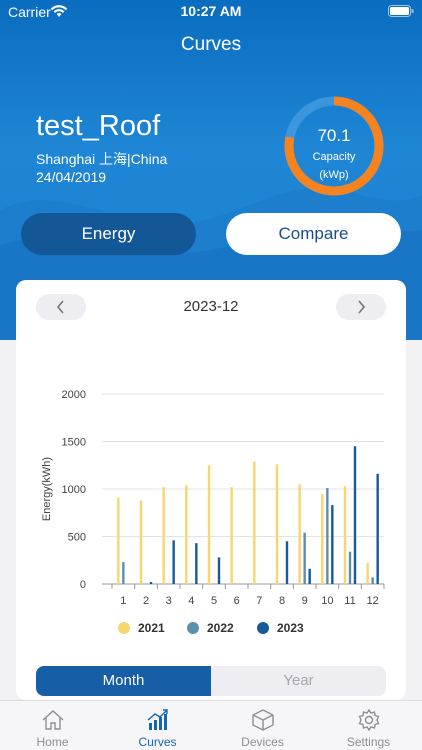 The width and height of the screenshot is (422, 750). I want to click on x-tick-label: 7, so click(259, 601).